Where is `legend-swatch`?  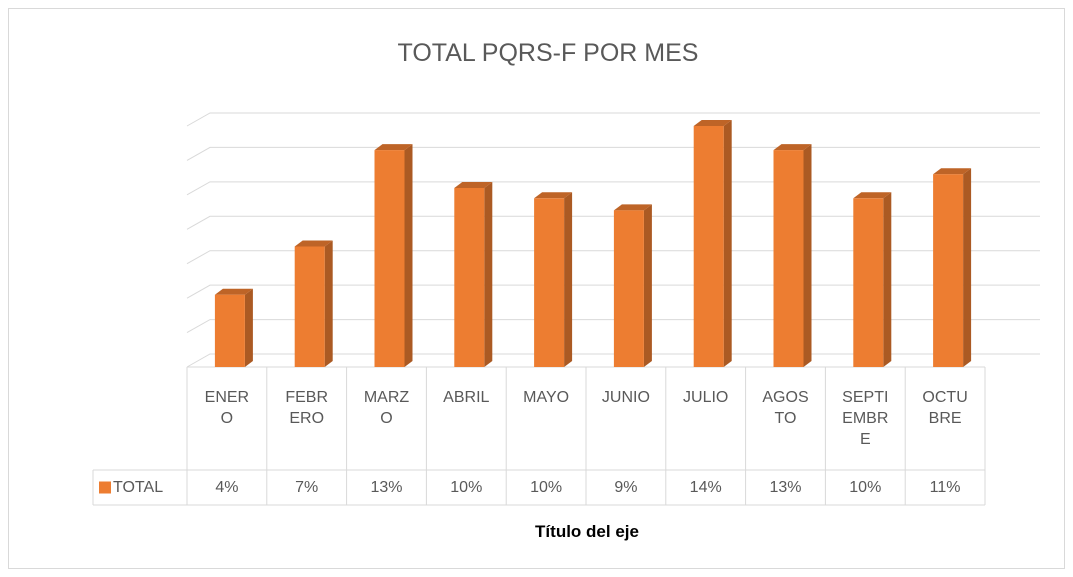
legend-swatch is located at coordinates (105, 487).